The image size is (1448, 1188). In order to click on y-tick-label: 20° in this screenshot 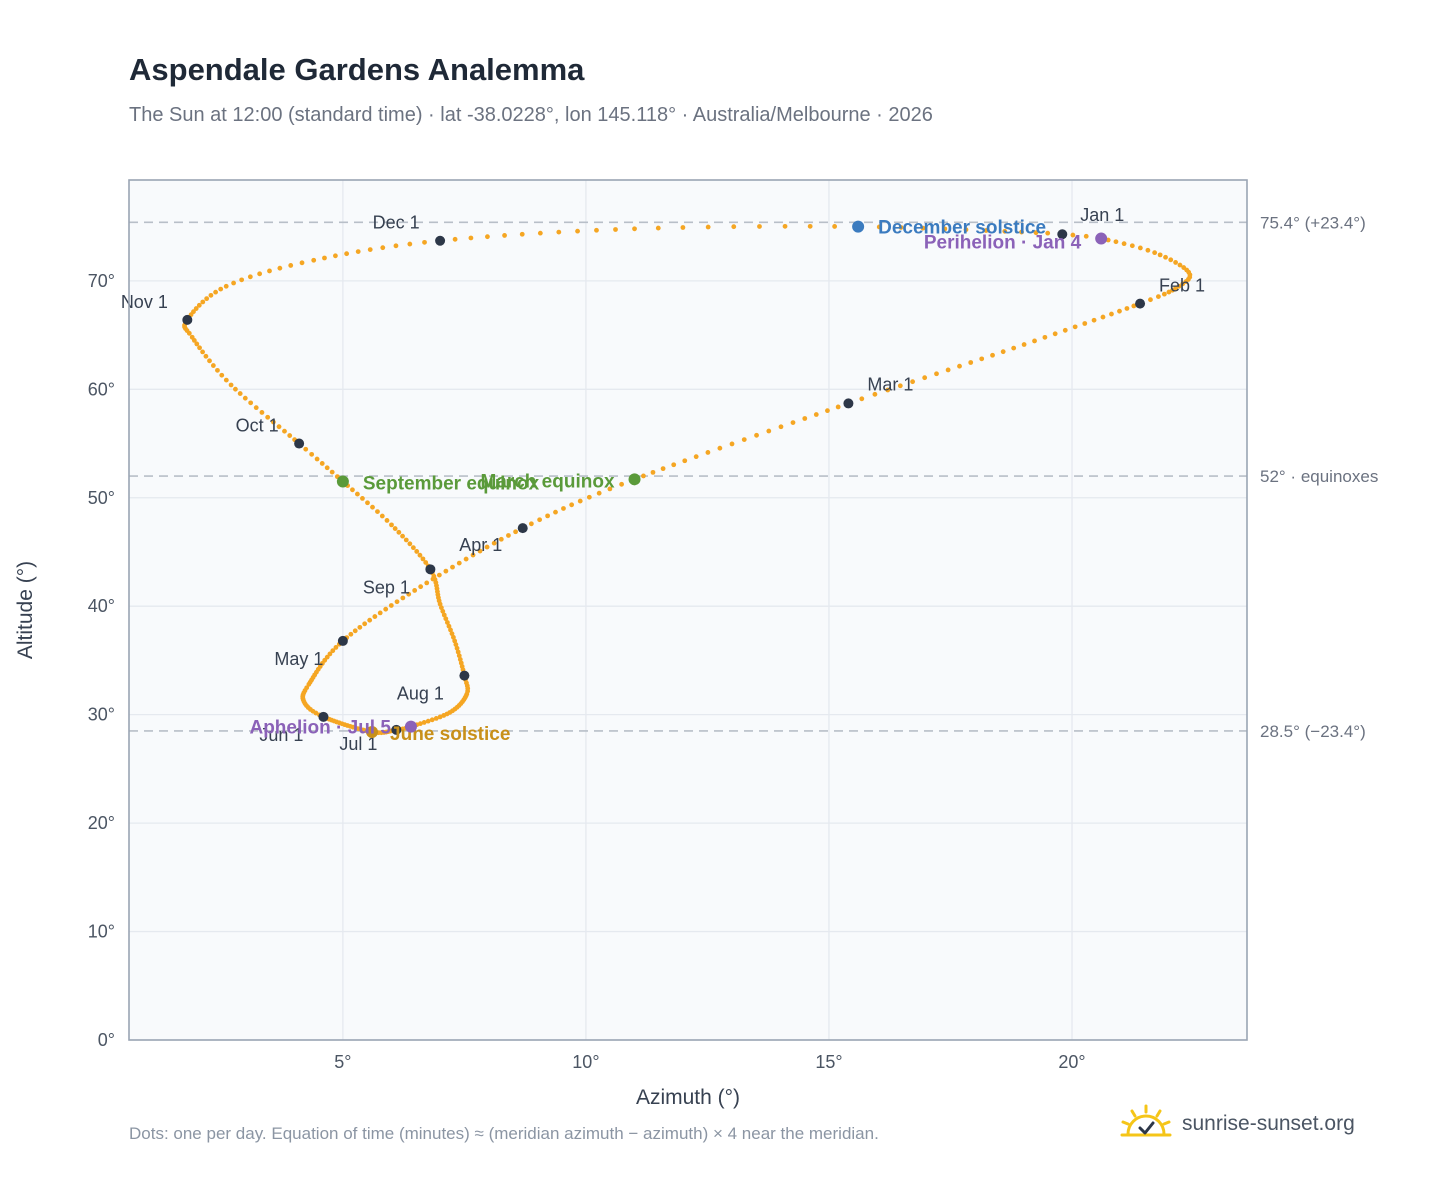, I will do `click(101, 823)`.